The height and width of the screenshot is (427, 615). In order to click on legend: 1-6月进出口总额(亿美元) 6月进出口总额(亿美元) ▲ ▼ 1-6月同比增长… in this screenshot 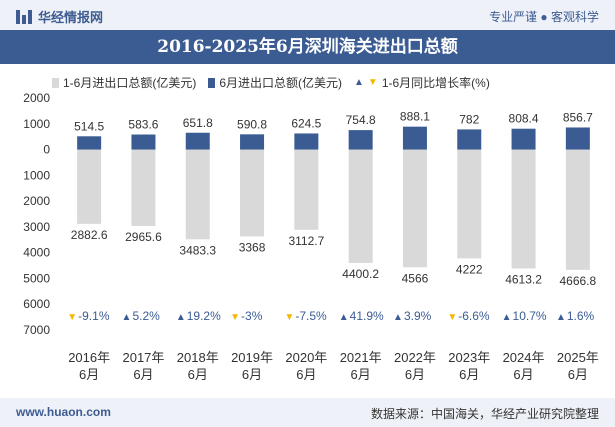, I will do `click(277, 82)`.